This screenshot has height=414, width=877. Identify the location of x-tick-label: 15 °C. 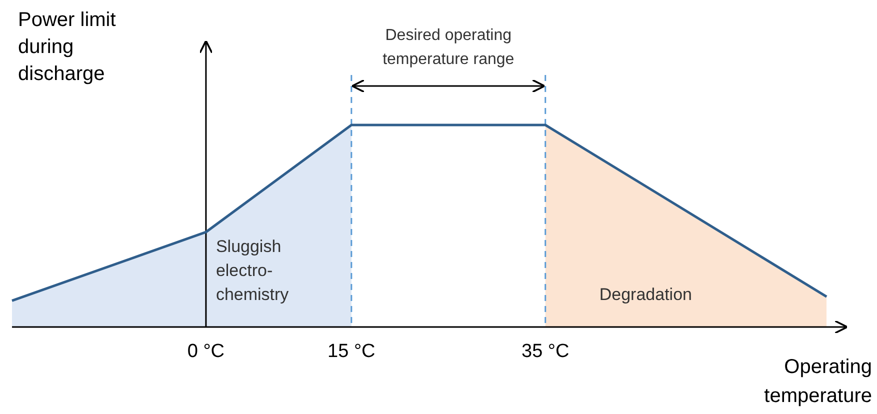
(352, 351).